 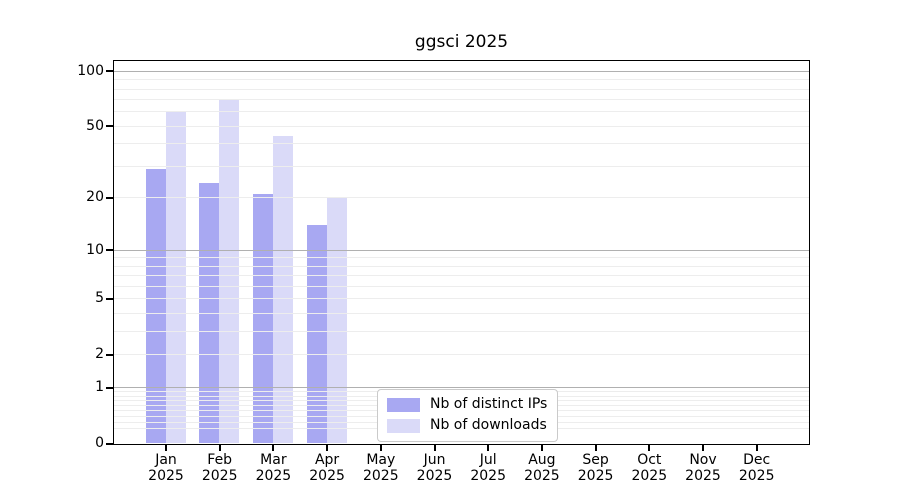 I want to click on x-tick-label: May 2025, so click(x=381, y=468).